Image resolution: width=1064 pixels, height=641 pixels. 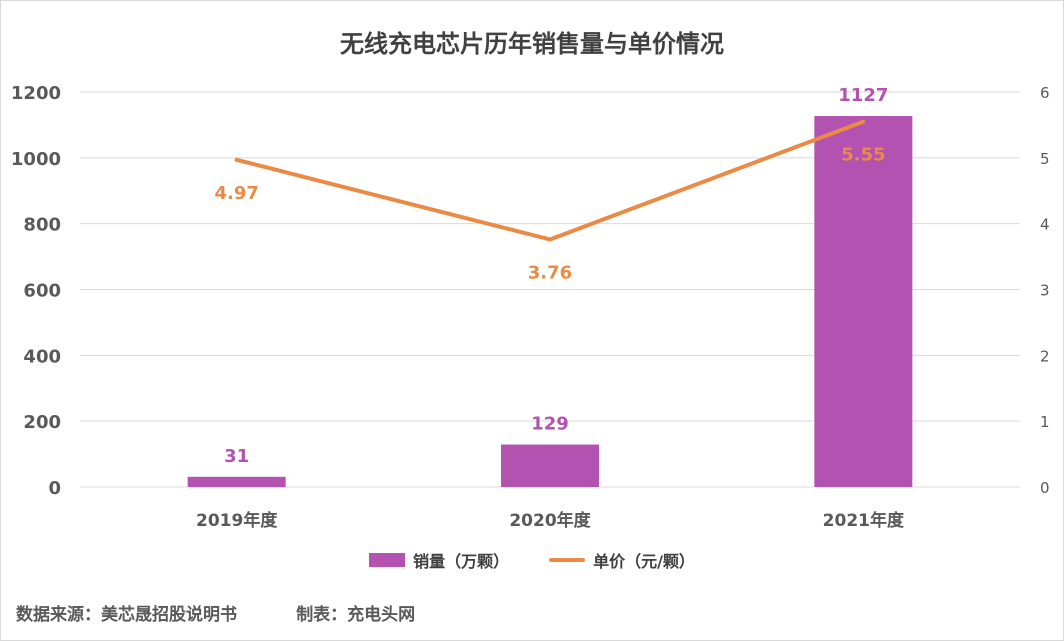 I want to click on footer-note: 数据来源：美芯晟招股说明书 制表：充电头网, so click(x=215, y=612).